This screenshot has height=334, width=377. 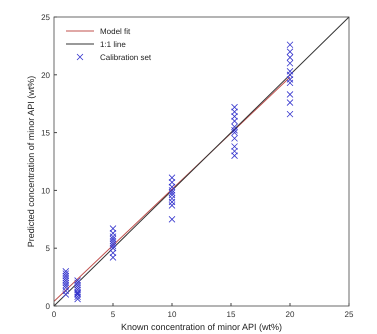 I want to click on x-tick-label: 25, so click(x=349, y=314).